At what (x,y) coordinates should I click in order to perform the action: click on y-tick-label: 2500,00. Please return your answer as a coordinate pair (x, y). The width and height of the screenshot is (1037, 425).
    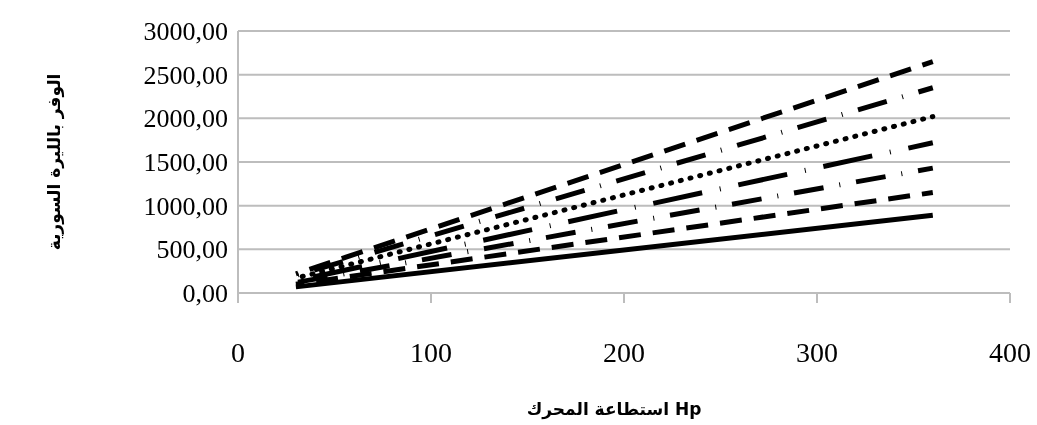
    Looking at the image, I should click on (185, 75).